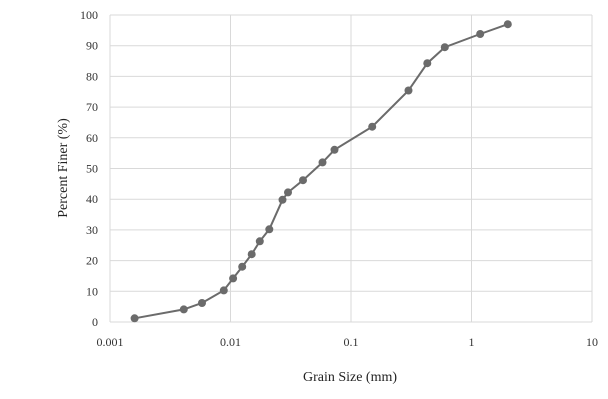 The image size is (608, 399). I want to click on y-tick-label: 100, so click(89, 15).